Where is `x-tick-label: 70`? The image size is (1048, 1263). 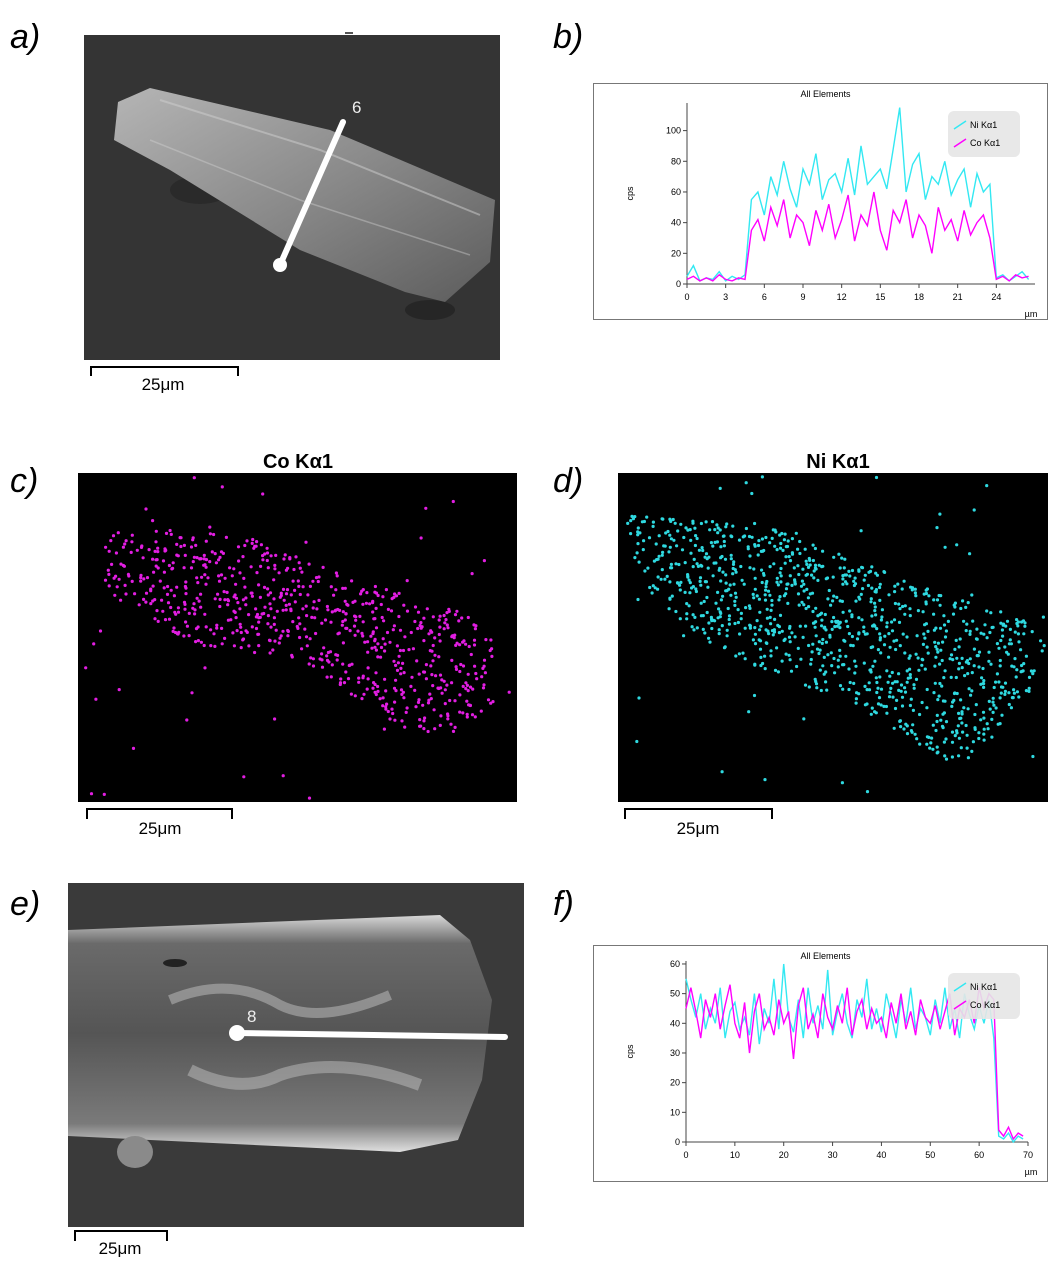 x-tick-label: 70 is located at coordinates (1028, 1155).